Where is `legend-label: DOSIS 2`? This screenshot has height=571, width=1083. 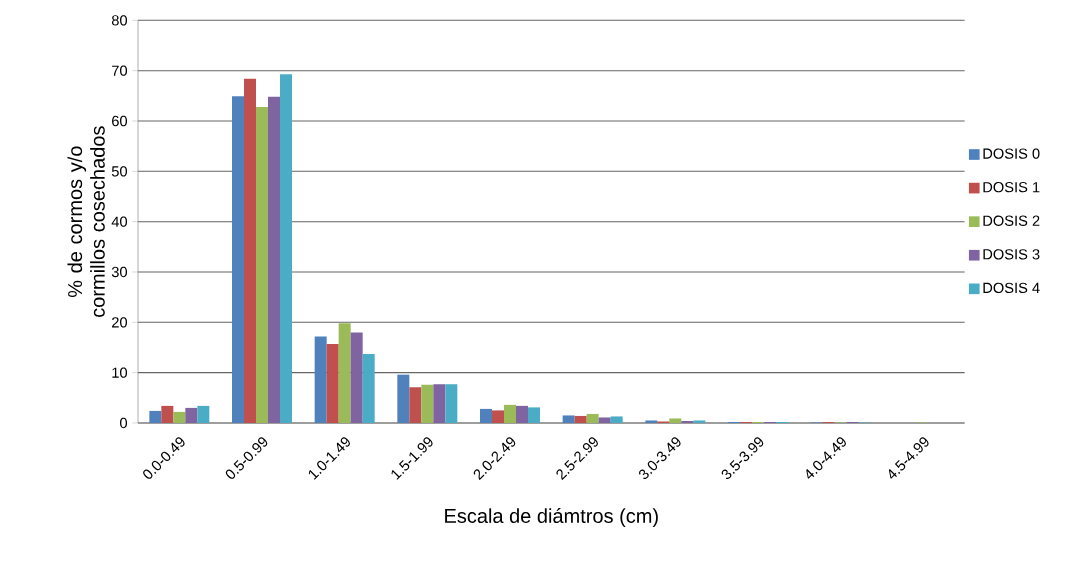
legend-label: DOSIS 2 is located at coordinates (1011, 220).